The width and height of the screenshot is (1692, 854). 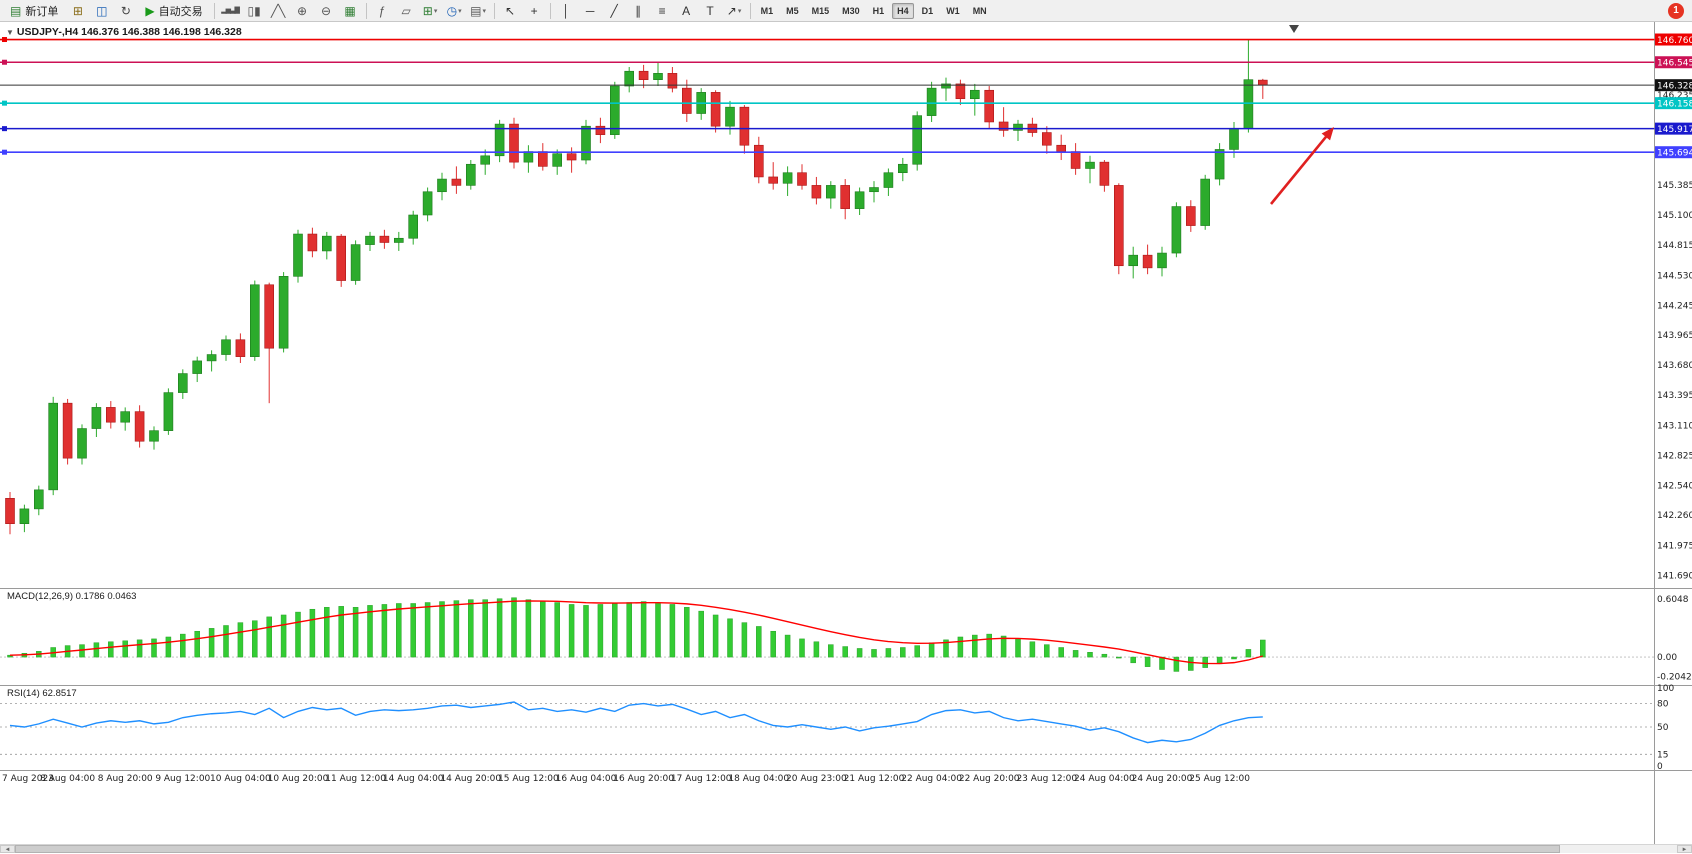 I want to click on zoom-in-icon: ⊕, so click(x=302, y=10).